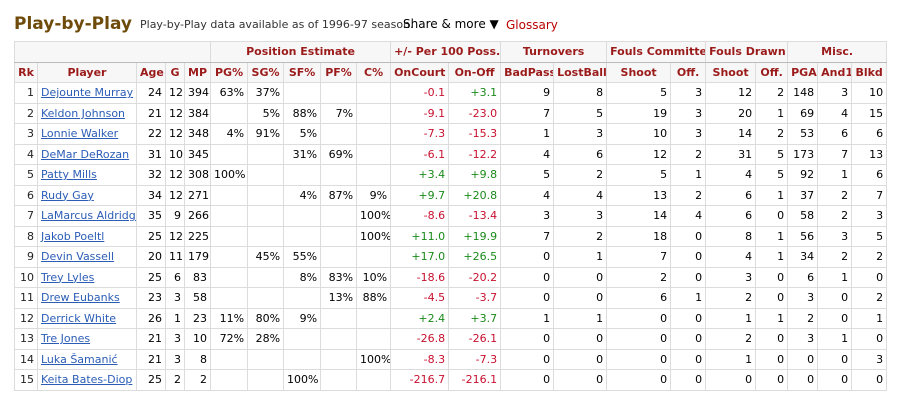 The image size is (900, 403). I want to click on group-header: Misc., so click(837, 52).